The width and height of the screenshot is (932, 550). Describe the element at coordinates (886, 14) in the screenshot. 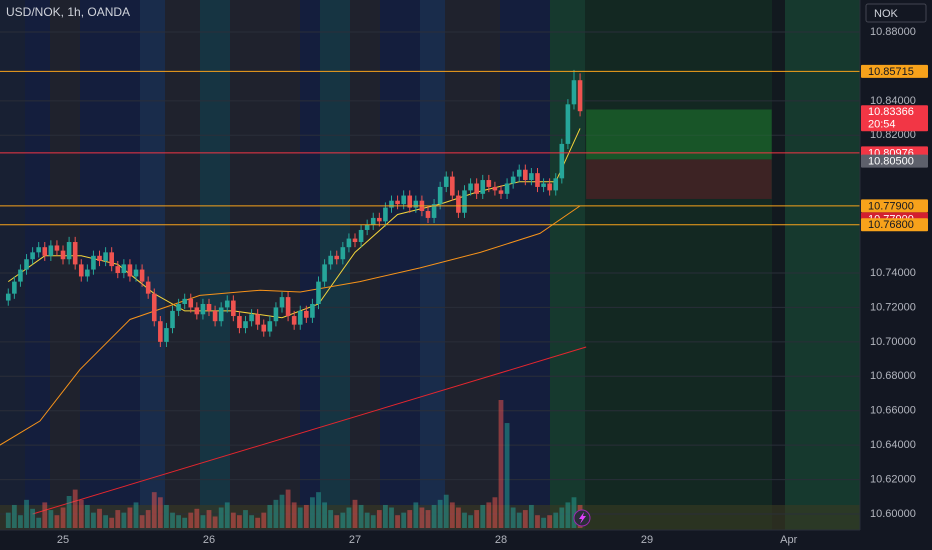

I see `currency: NOK` at that location.